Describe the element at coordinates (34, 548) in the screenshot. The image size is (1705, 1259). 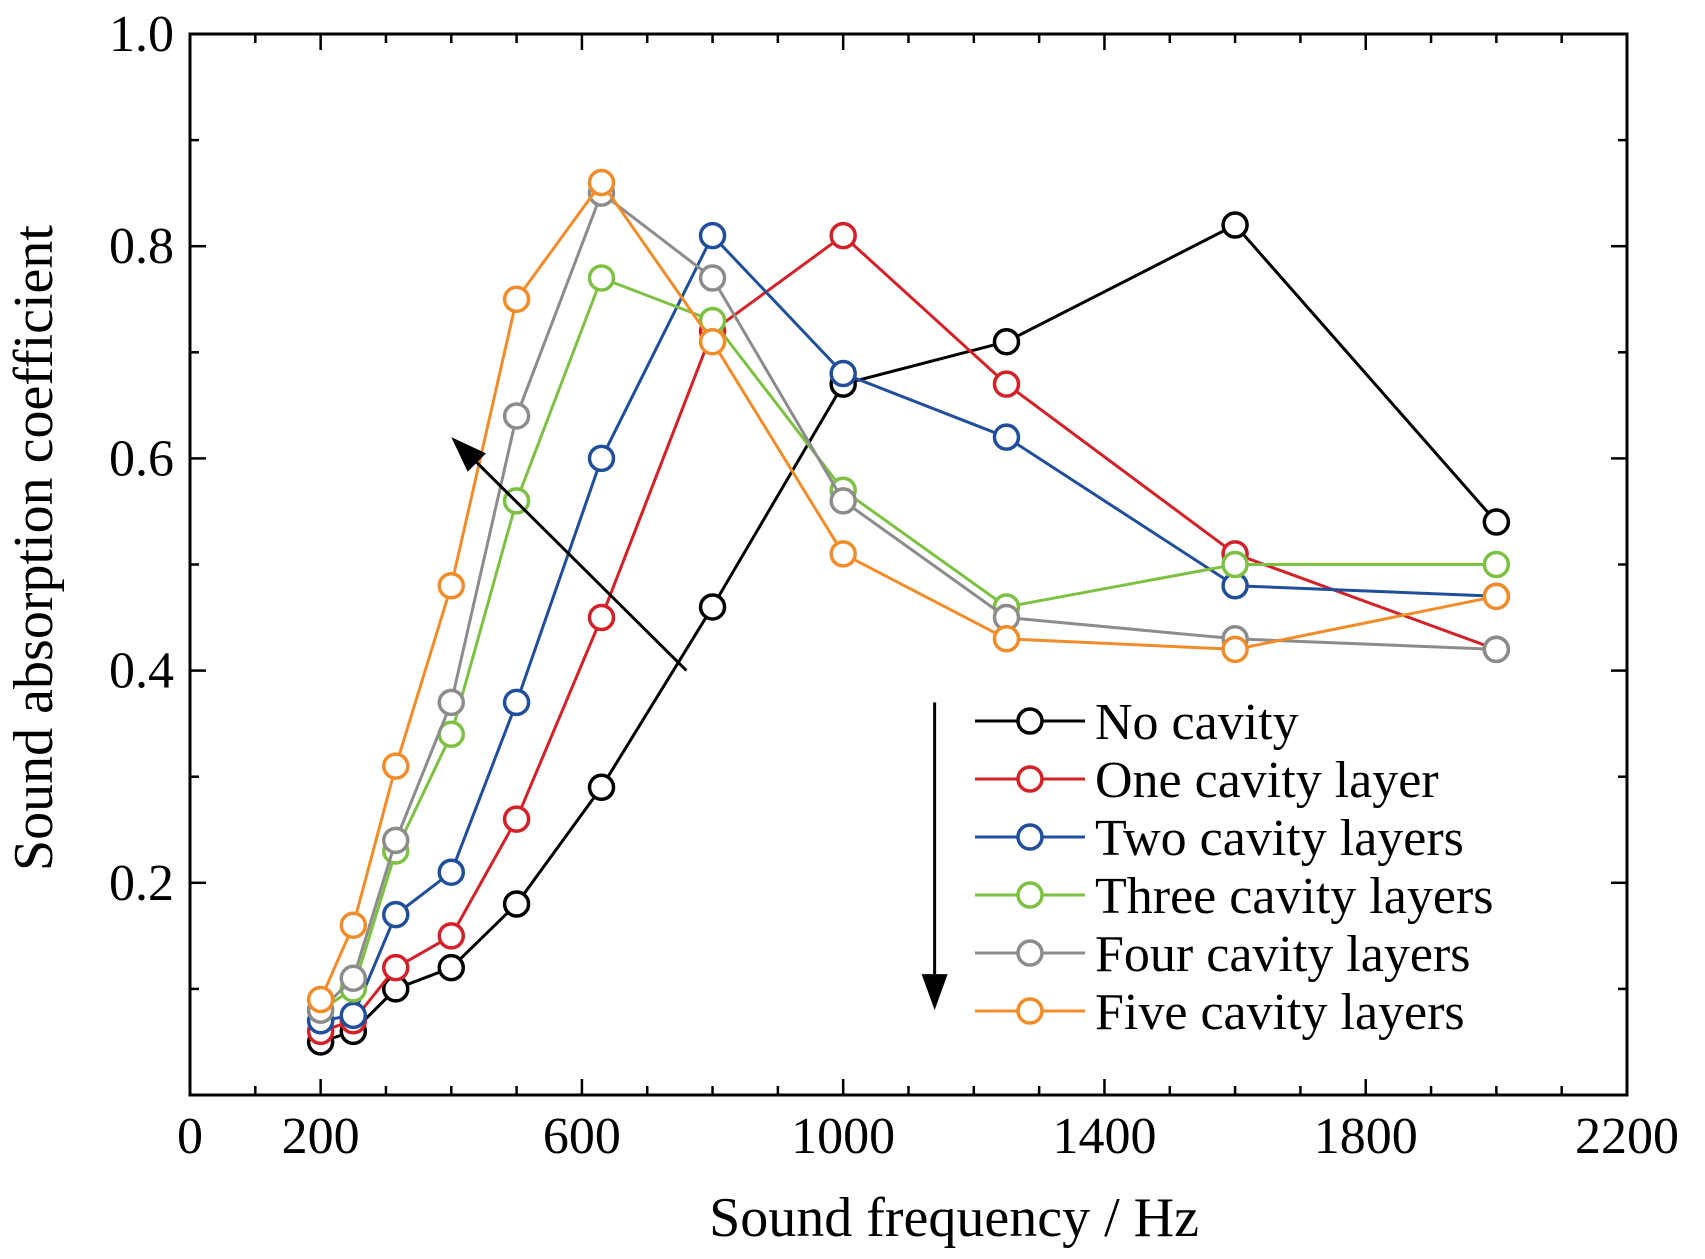
I see `y-axis-label: Sound absorption coefficient` at that location.